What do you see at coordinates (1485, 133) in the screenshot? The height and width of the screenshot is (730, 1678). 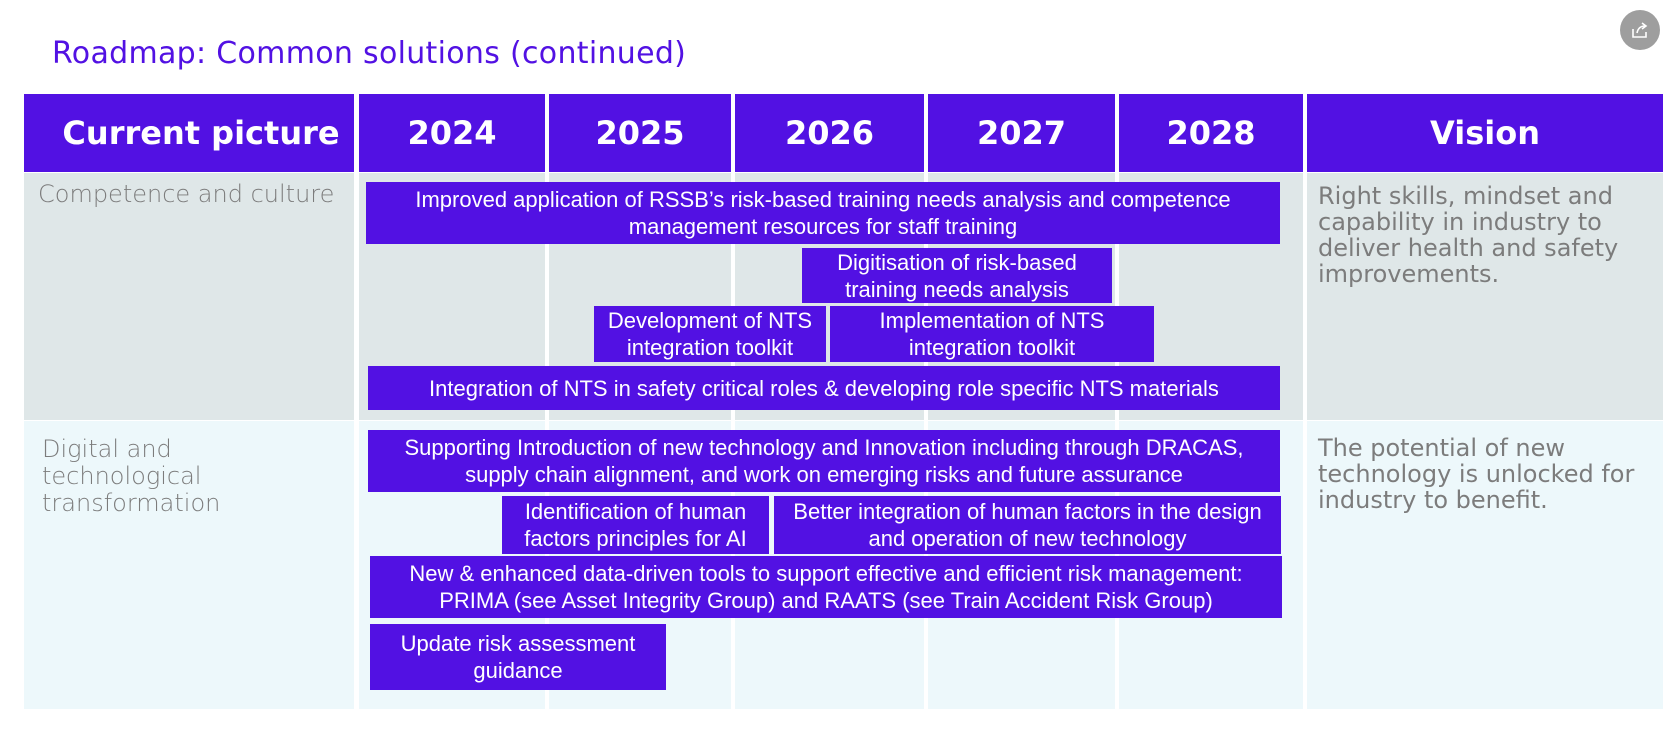 I see `header-vision: Vision` at bounding box center [1485, 133].